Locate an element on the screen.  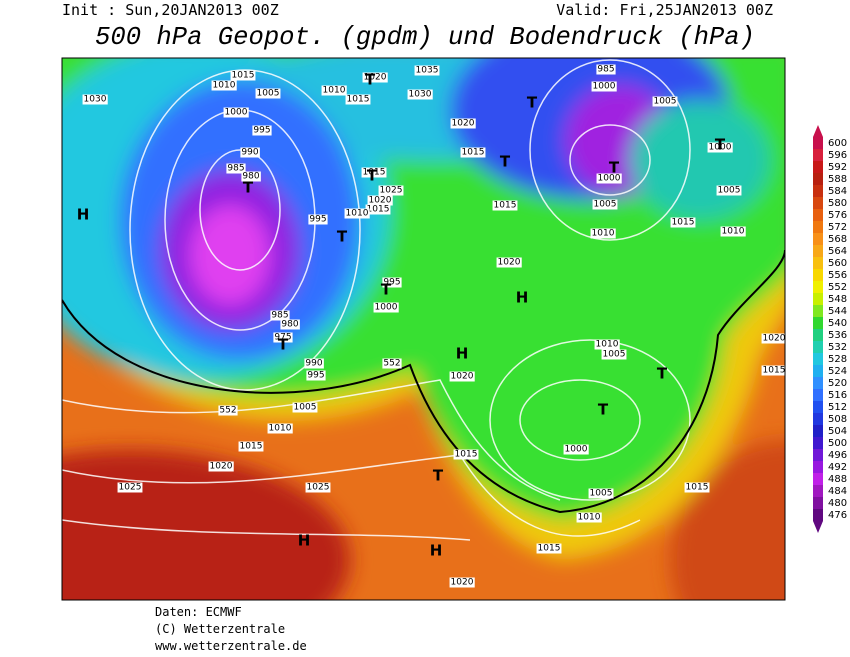
geopotential-label: 552 is located at coordinates (227, 411).